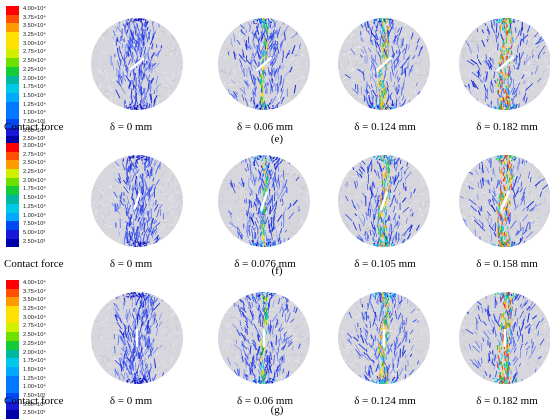 The height and width of the screenshot is (419, 550). What do you see at coordinates (34, 233) in the screenshot?
I see `scale-value: 5.00×10³` at bounding box center [34, 233].